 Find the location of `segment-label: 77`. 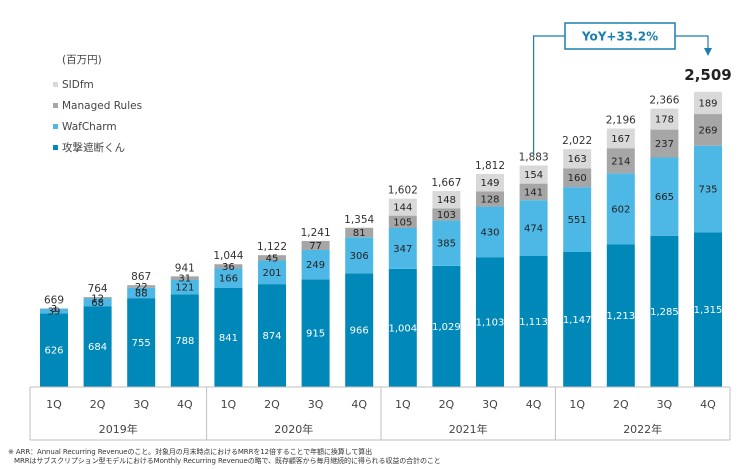

segment-label: 77 is located at coordinates (315, 246).